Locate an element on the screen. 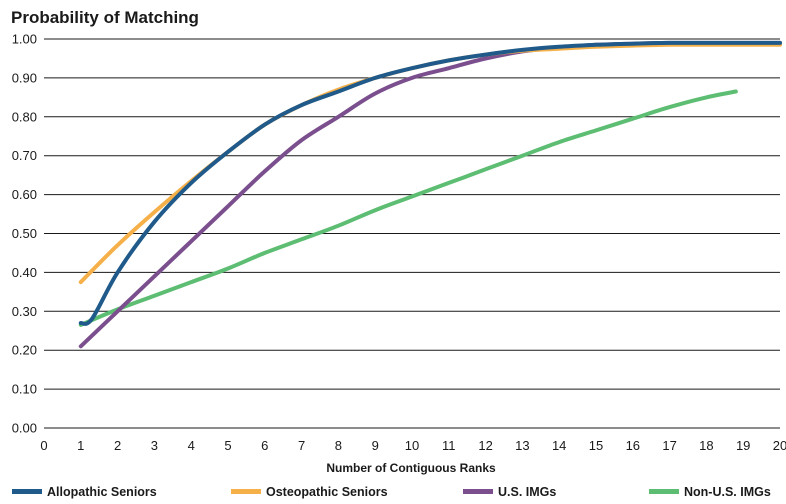 The image size is (786, 504). y-tick-label: 0.00 is located at coordinates (24, 428).